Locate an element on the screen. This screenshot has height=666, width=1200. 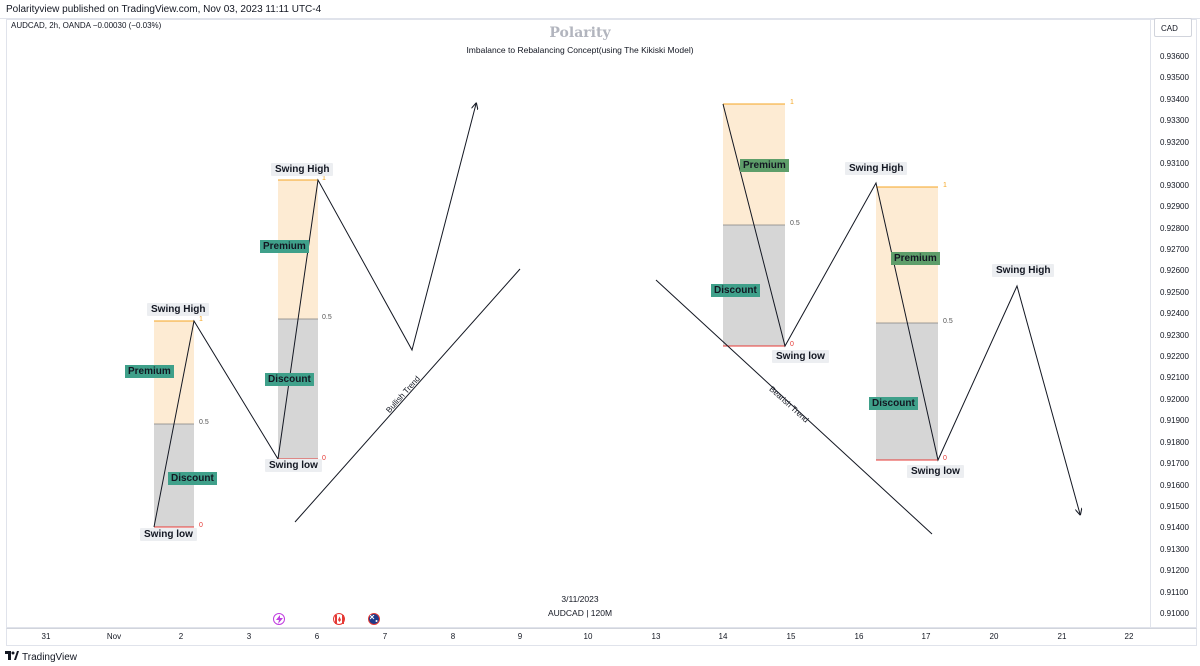
time-tick: 14 is located at coordinates (723, 636).